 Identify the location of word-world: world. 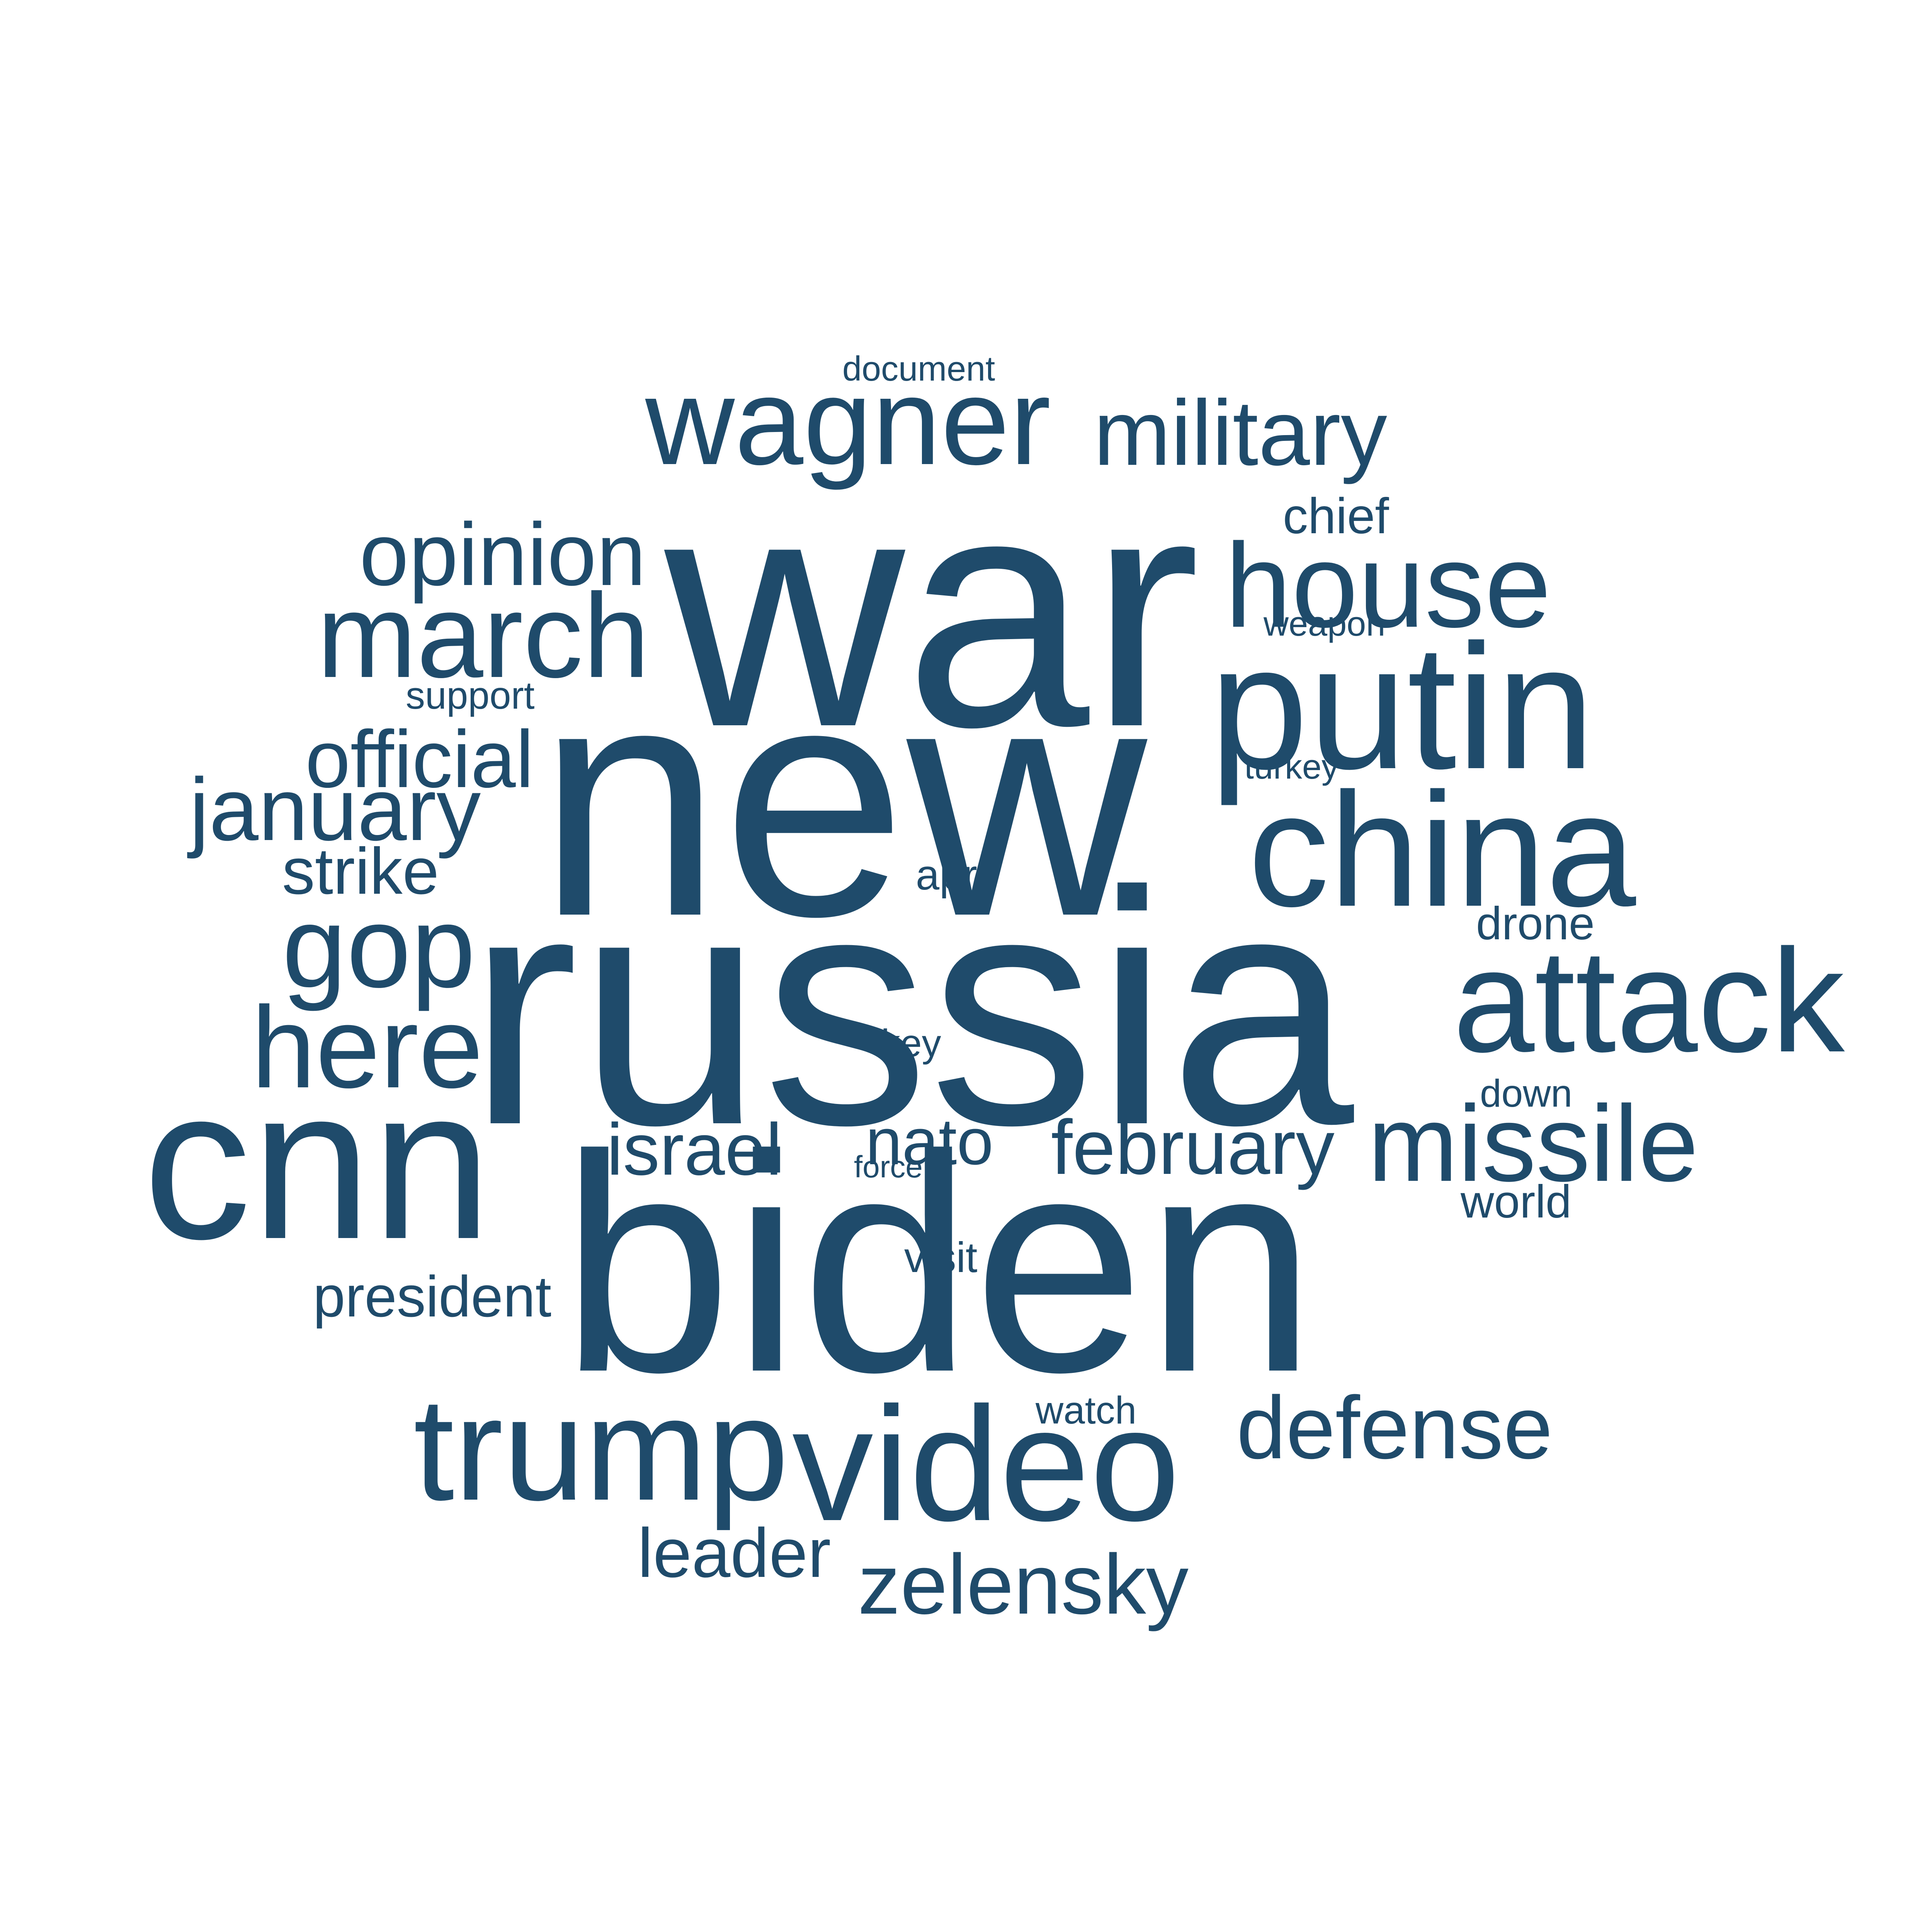
(1516, 1202).